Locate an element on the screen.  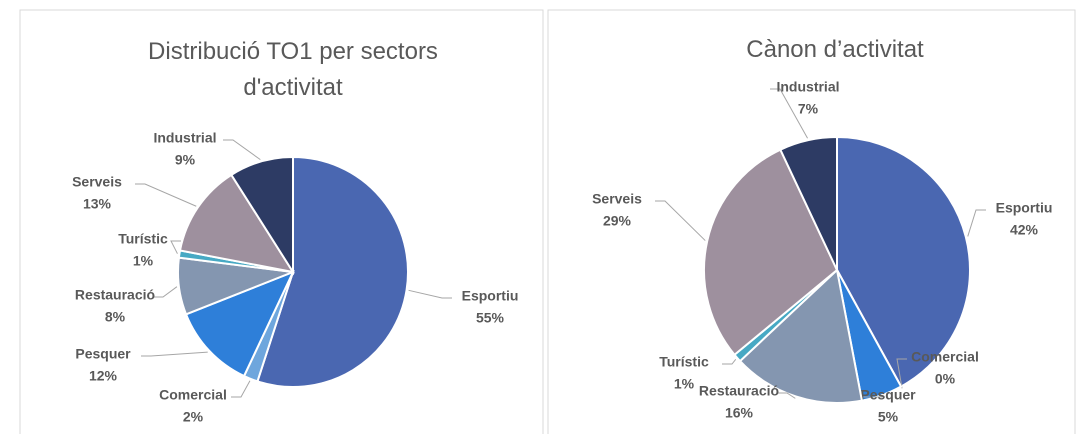
slice-value-label: 8% is located at coordinates (115, 317).